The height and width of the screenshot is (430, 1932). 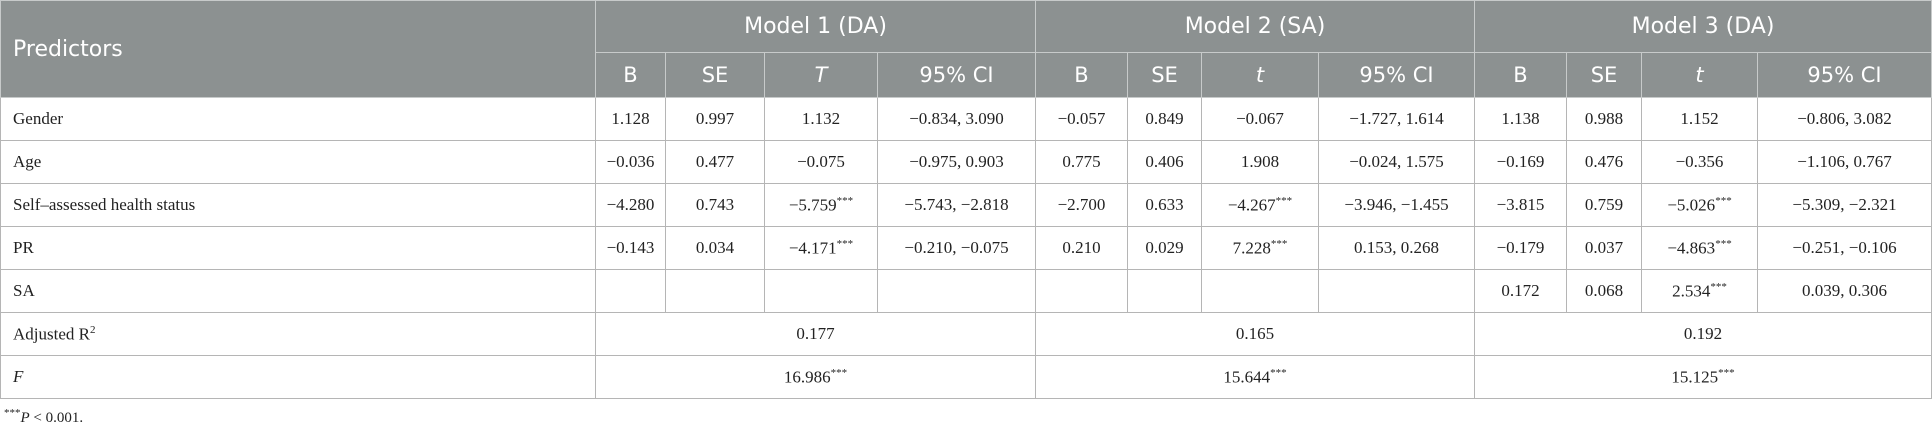 What do you see at coordinates (1521, 162) in the screenshot?
I see `cell: −0.169` at bounding box center [1521, 162].